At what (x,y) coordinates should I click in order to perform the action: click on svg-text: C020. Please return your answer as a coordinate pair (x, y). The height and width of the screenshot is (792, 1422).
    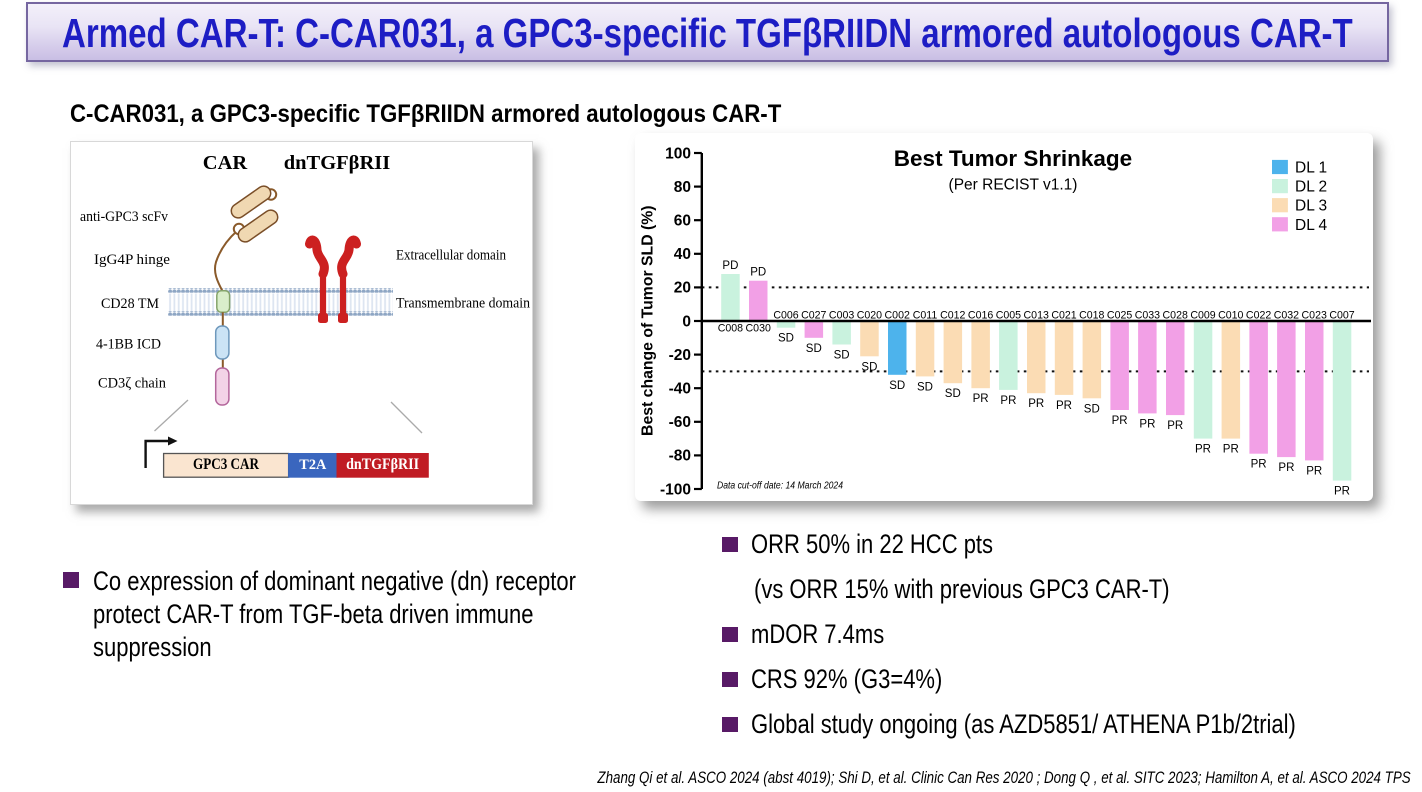
    Looking at the image, I should click on (869, 316).